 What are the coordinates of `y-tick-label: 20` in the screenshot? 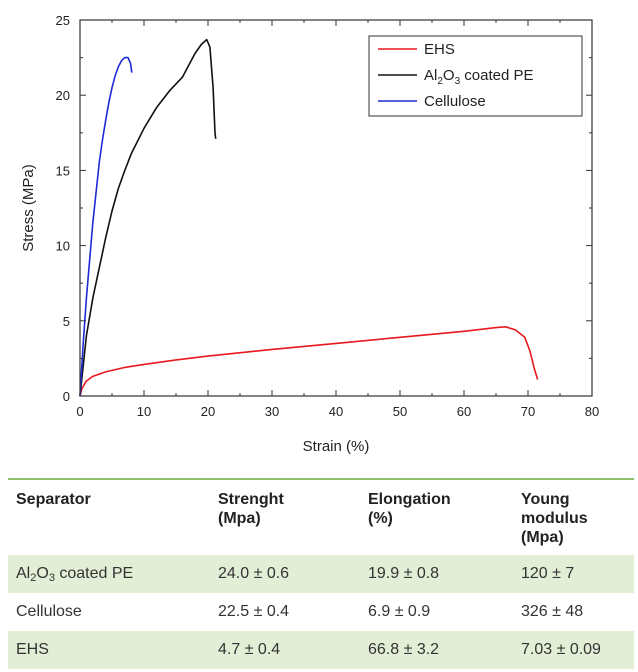 It's located at (63, 95).